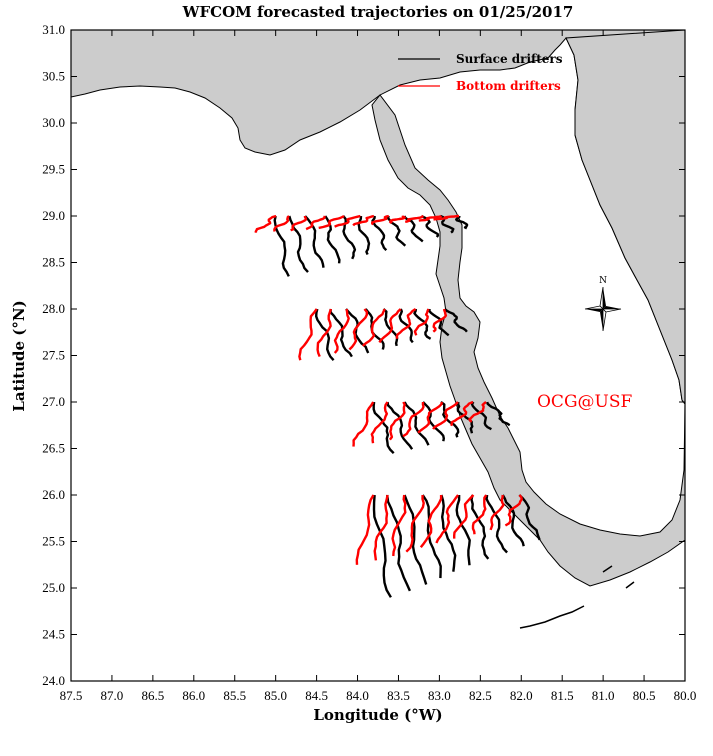 This screenshot has width=713, height=756. Describe the element at coordinates (685, 695) in the screenshot. I see `x-tick-label: 80.0` at that location.